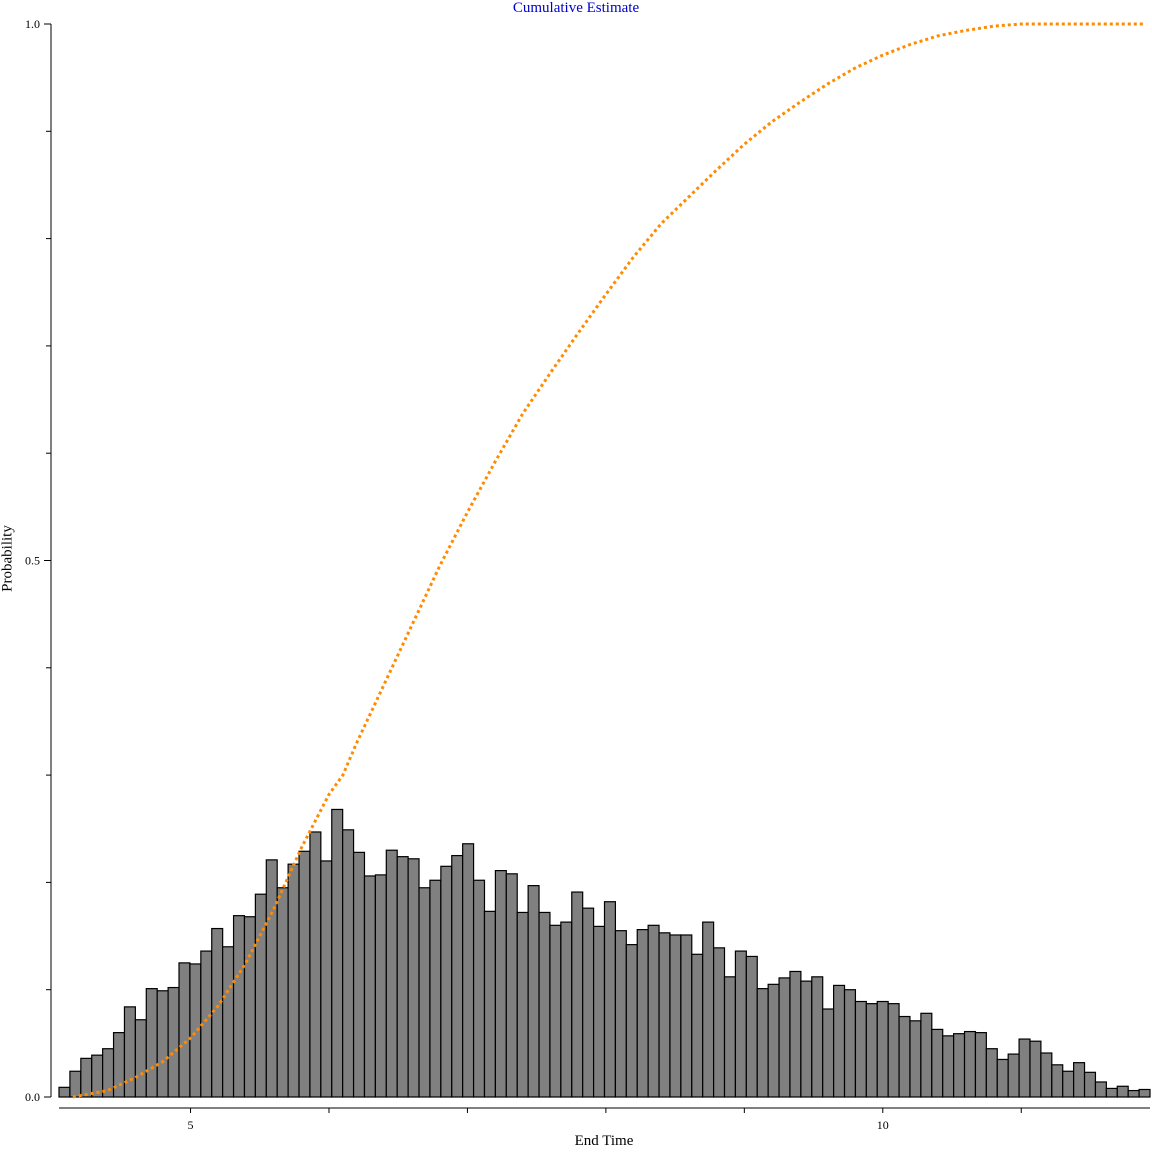  I want to click on x-tick-label: 10, so click(883, 1125).